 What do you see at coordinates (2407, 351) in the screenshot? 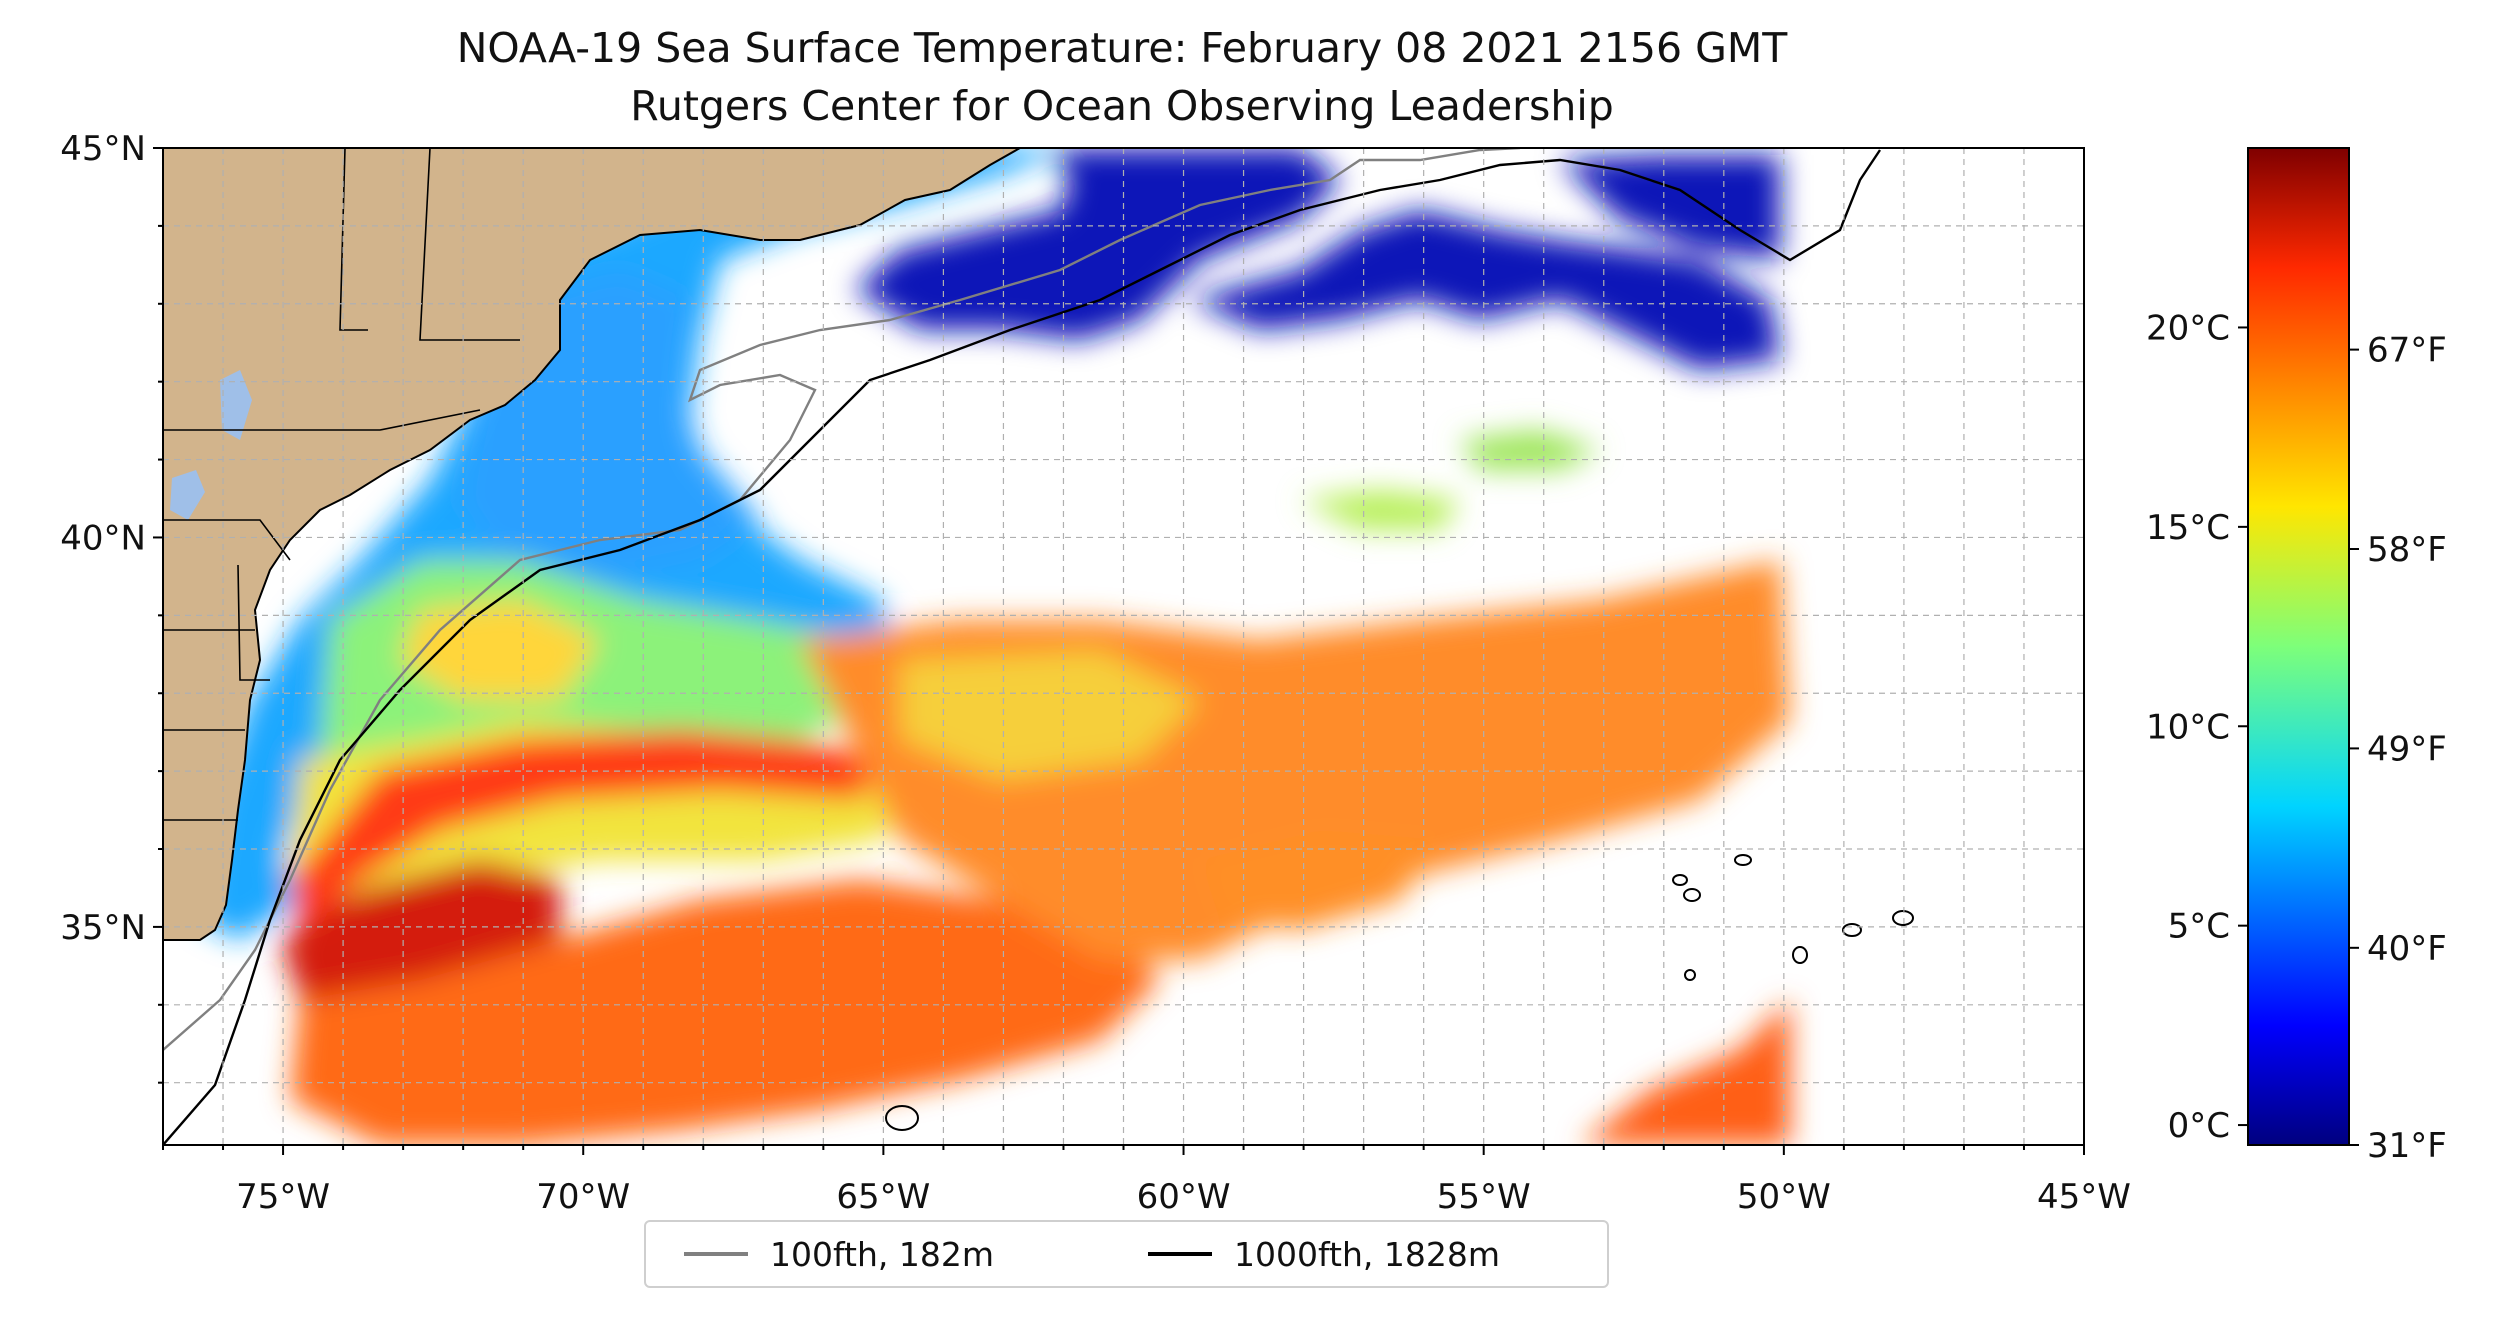
I see `colorbar-fahrenheit-label: 67°F` at bounding box center [2407, 351].